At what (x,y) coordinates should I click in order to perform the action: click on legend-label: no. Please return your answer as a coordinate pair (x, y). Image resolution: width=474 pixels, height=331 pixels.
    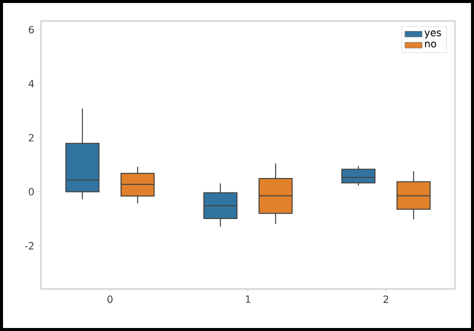
    Looking at the image, I should click on (430, 45).